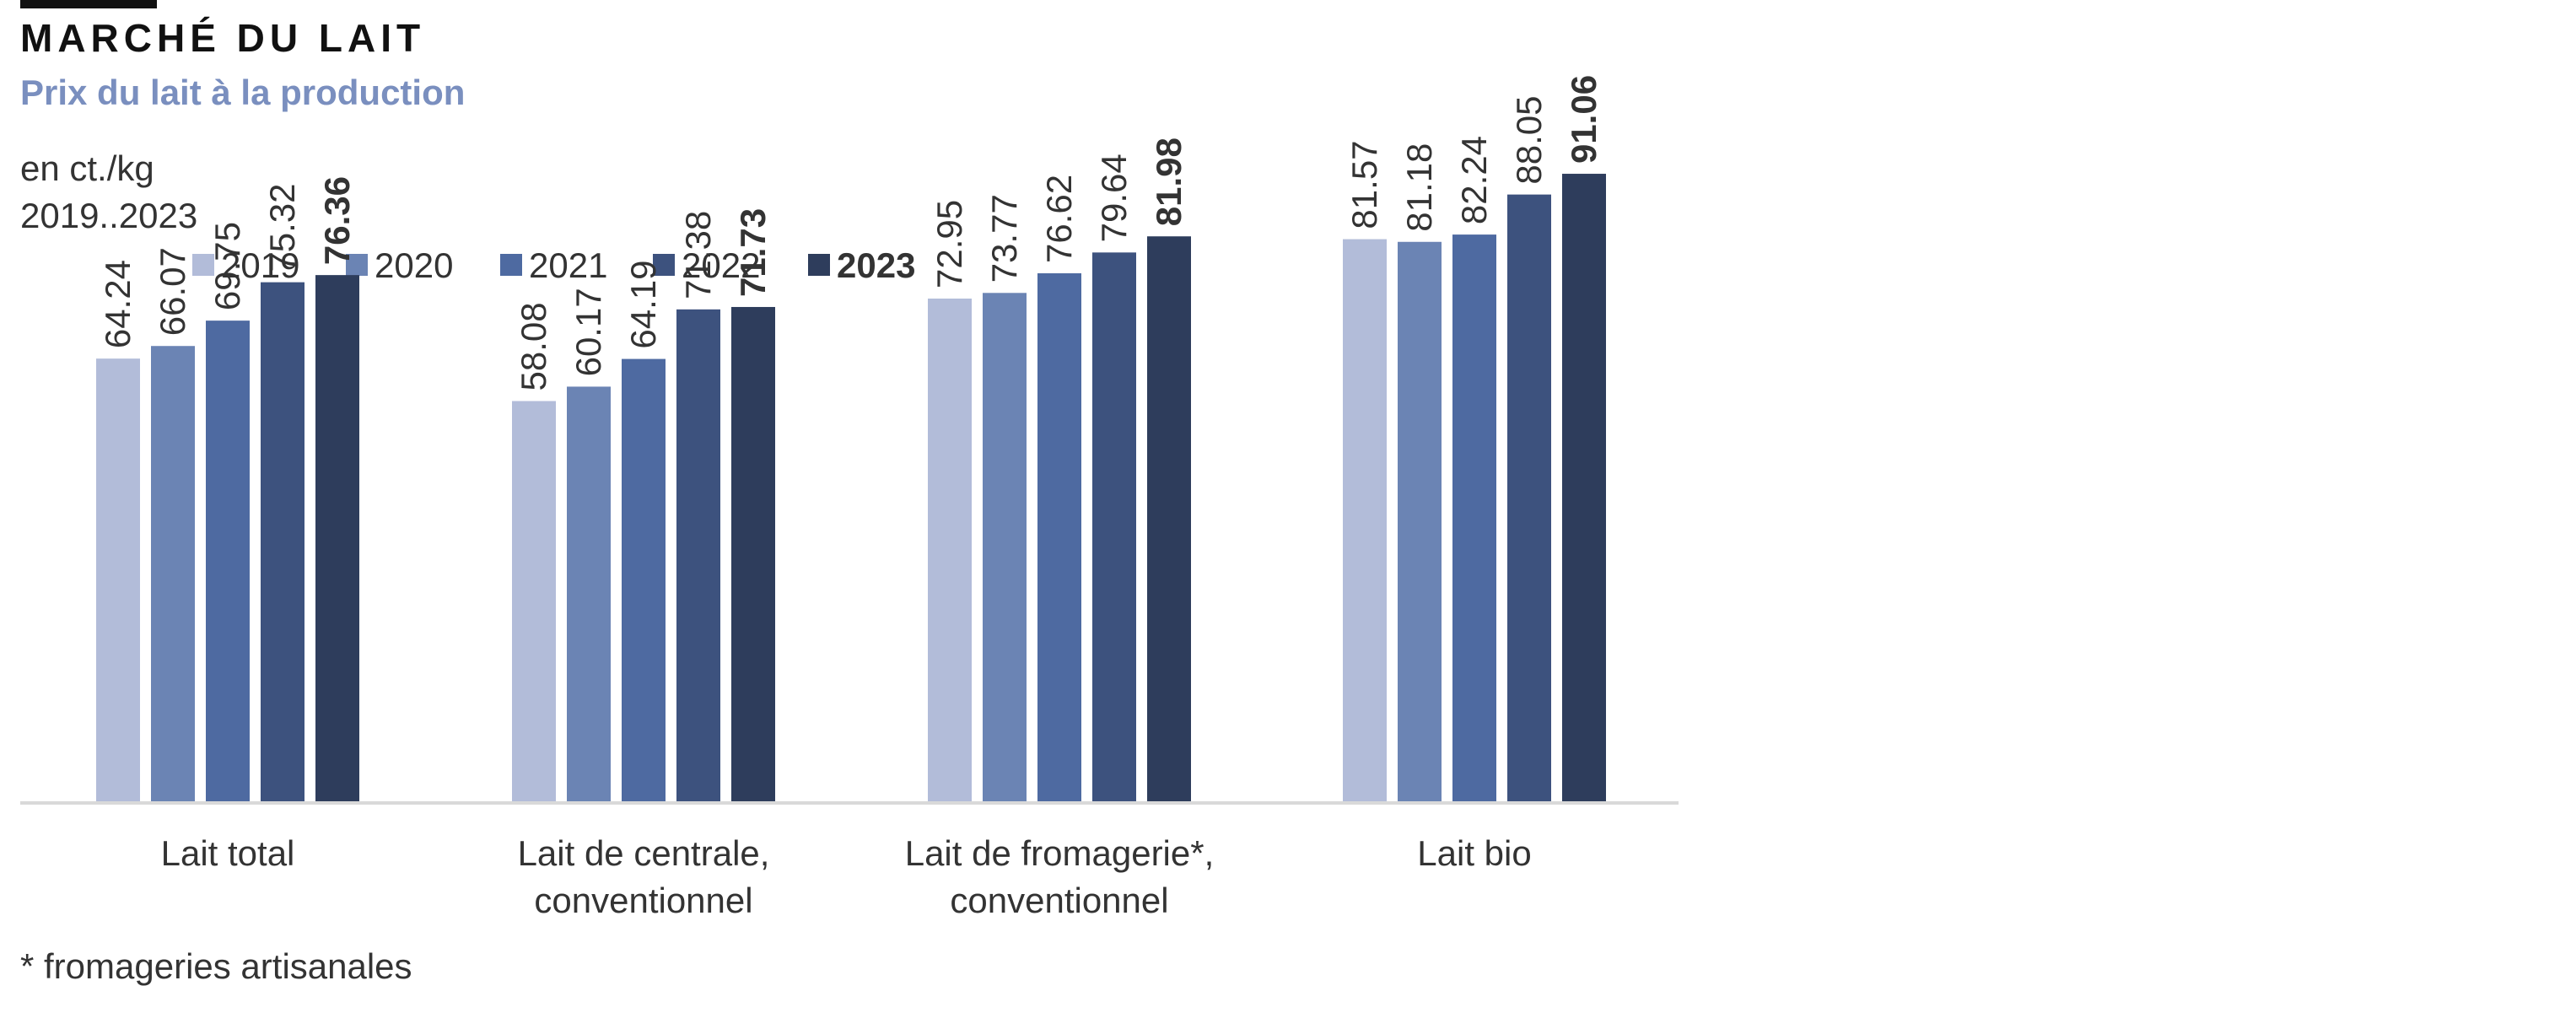 The height and width of the screenshot is (1029, 2576). I want to click on legend-swatch-2021, so click(511, 265).